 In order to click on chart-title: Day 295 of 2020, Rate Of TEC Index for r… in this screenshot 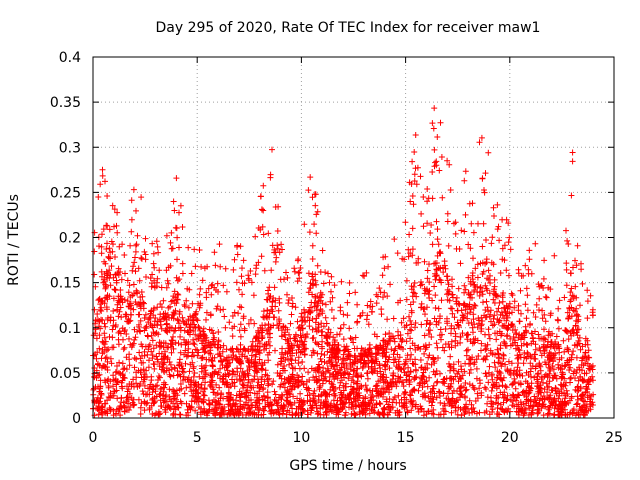, I will do `click(348, 28)`.